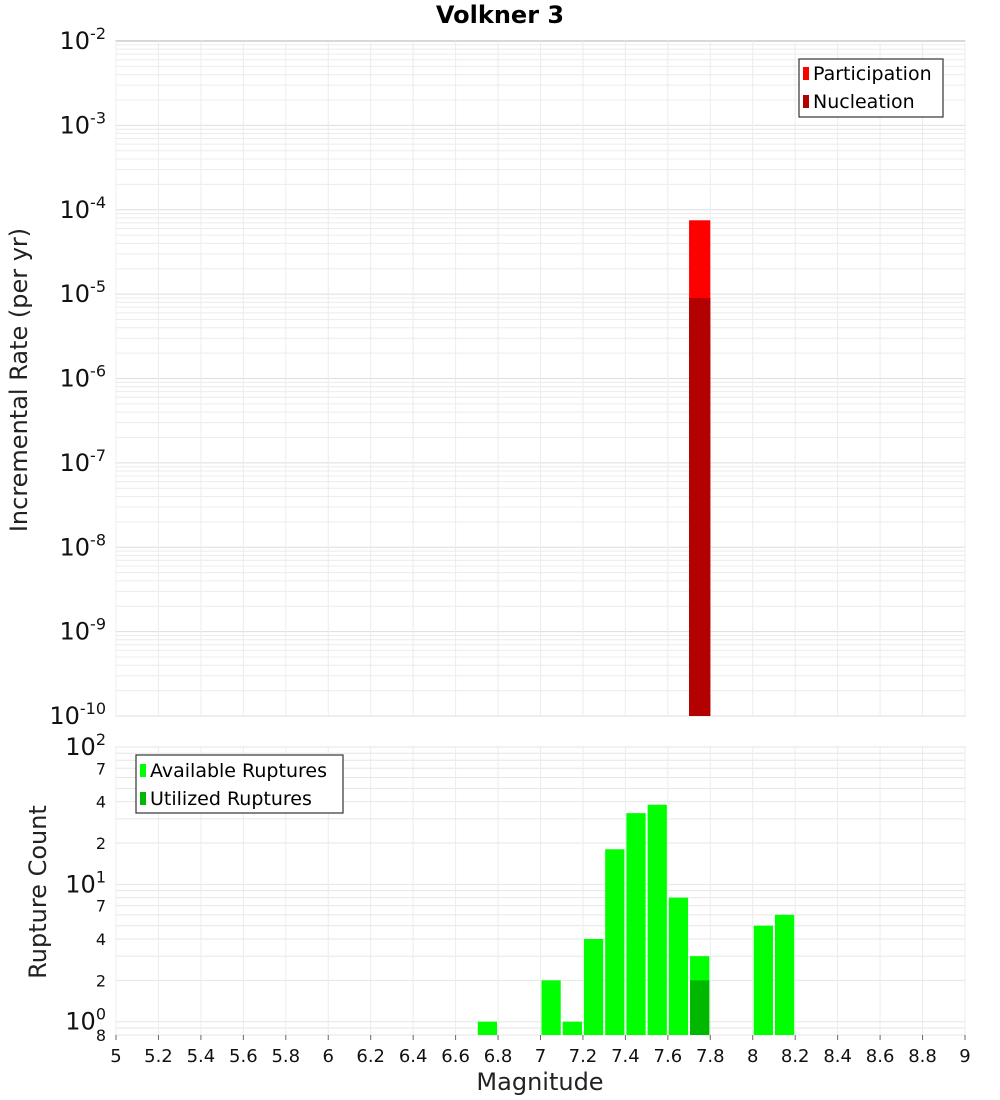  I want to click on rate-legend: Participation Nucleation, so click(871, 88).